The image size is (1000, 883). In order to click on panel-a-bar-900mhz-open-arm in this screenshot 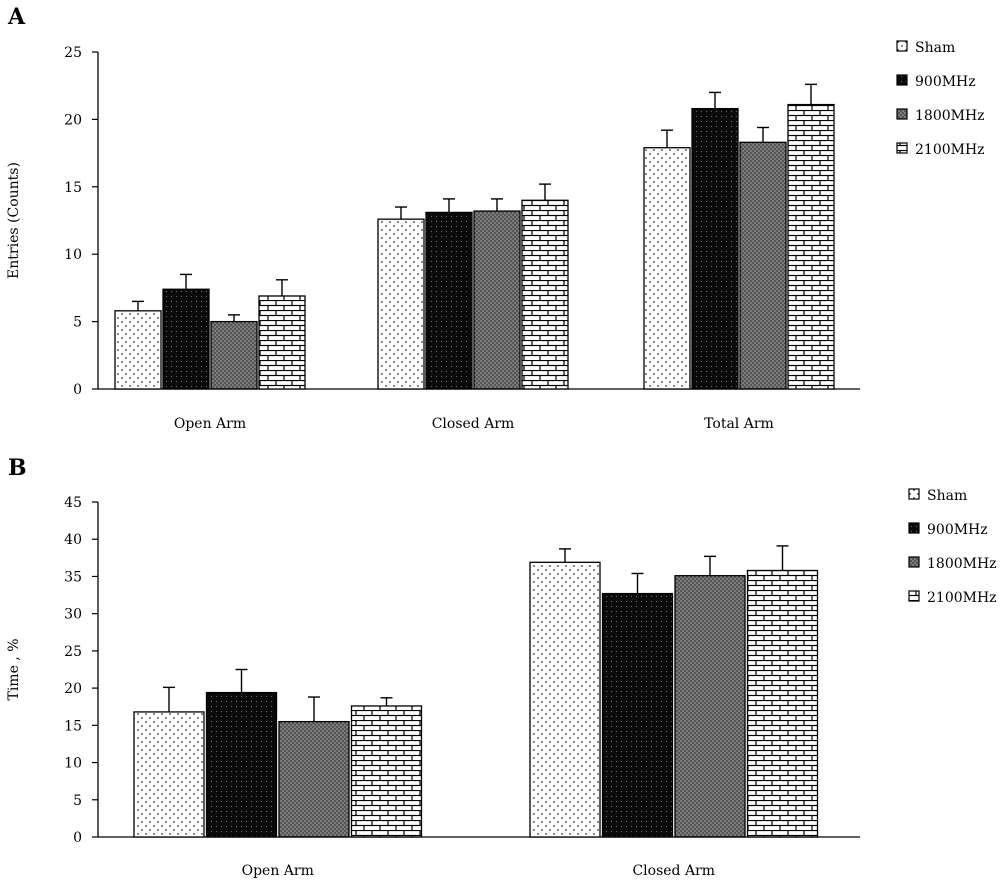, I will do `click(186, 339)`.